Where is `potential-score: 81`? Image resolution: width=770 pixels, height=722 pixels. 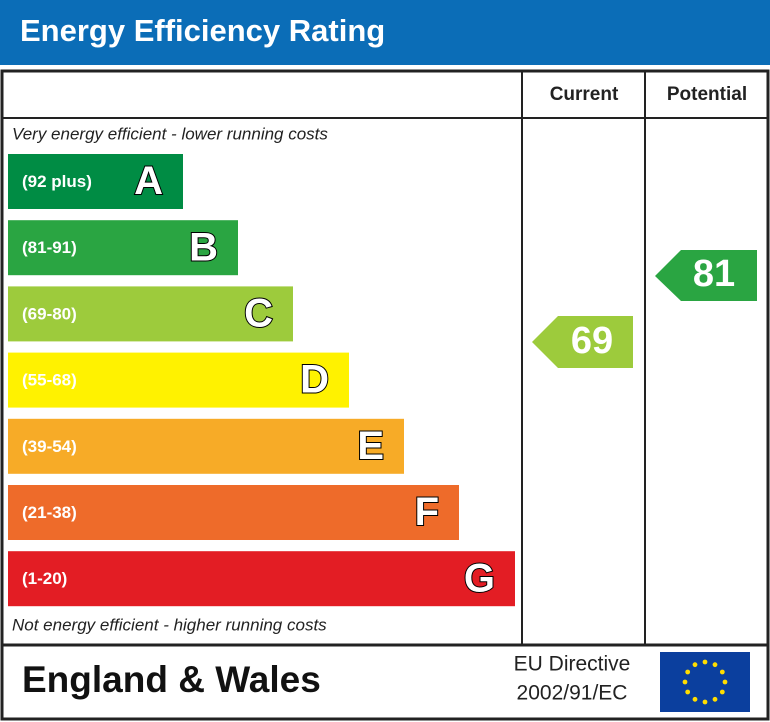
potential-score: 81 is located at coordinates (714, 274).